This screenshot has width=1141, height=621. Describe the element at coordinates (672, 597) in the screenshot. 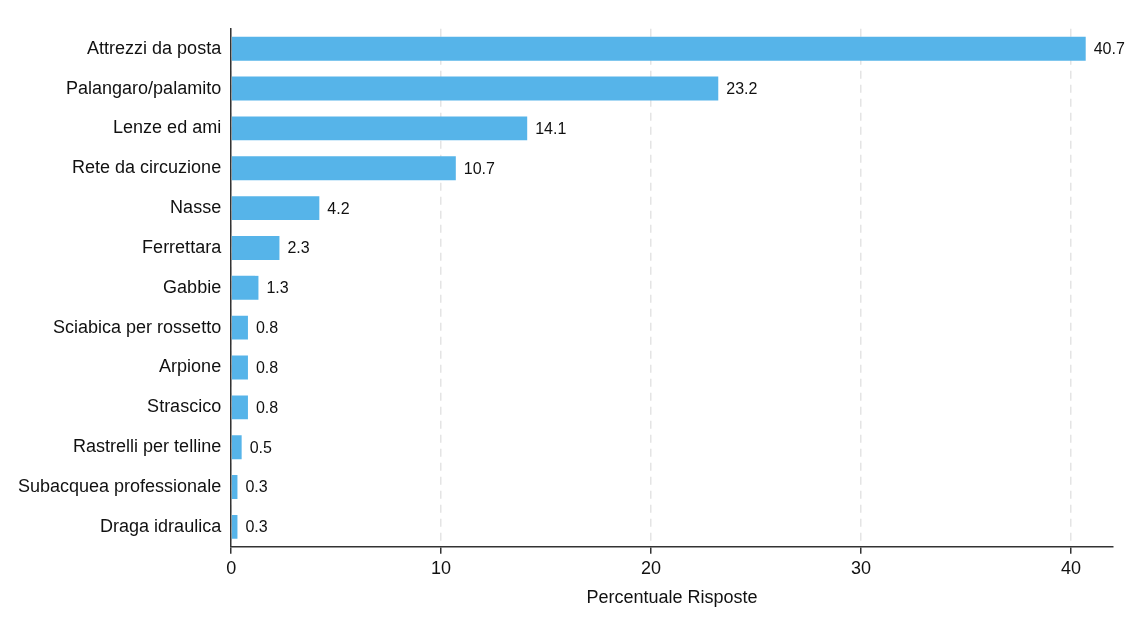

I see `x-axis-title: Percentuale Risposte` at that location.